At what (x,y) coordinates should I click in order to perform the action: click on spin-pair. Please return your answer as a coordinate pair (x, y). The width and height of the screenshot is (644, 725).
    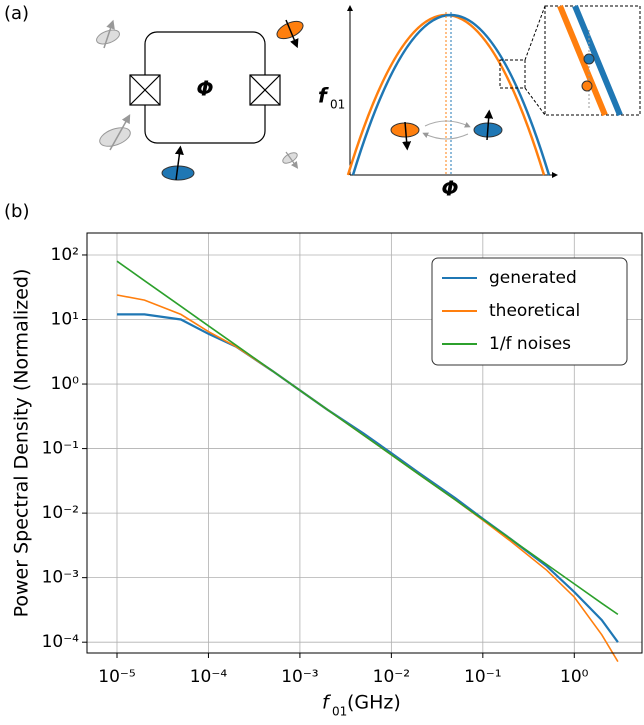
    Looking at the image, I should click on (446, 130).